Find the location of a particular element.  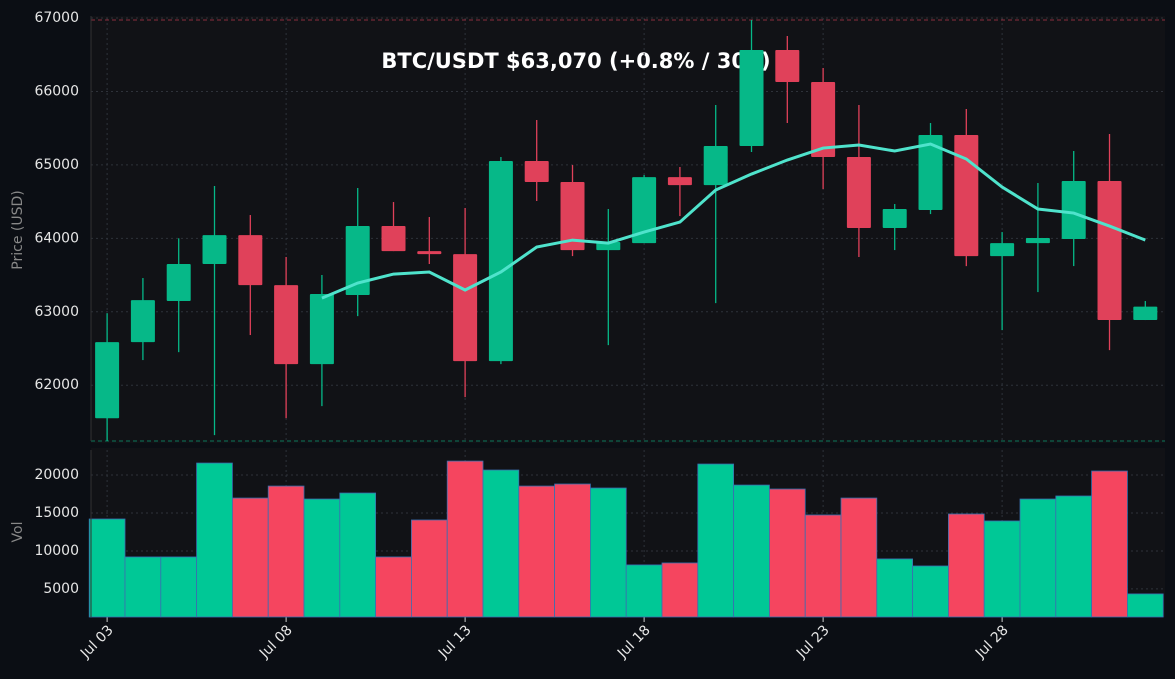

volume-tick-label: 5000 is located at coordinates (61, 589).